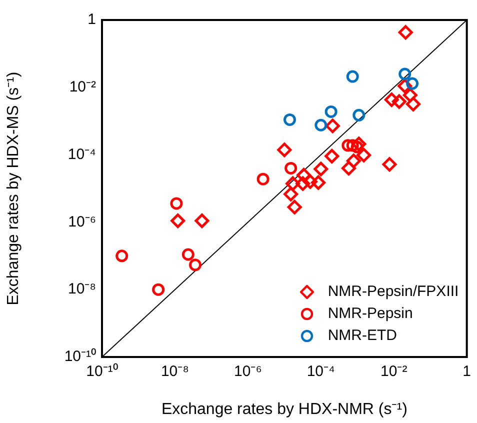  Describe the element at coordinates (320, 371) in the screenshot. I see `x-tick-label: 10⁻⁴` at that location.